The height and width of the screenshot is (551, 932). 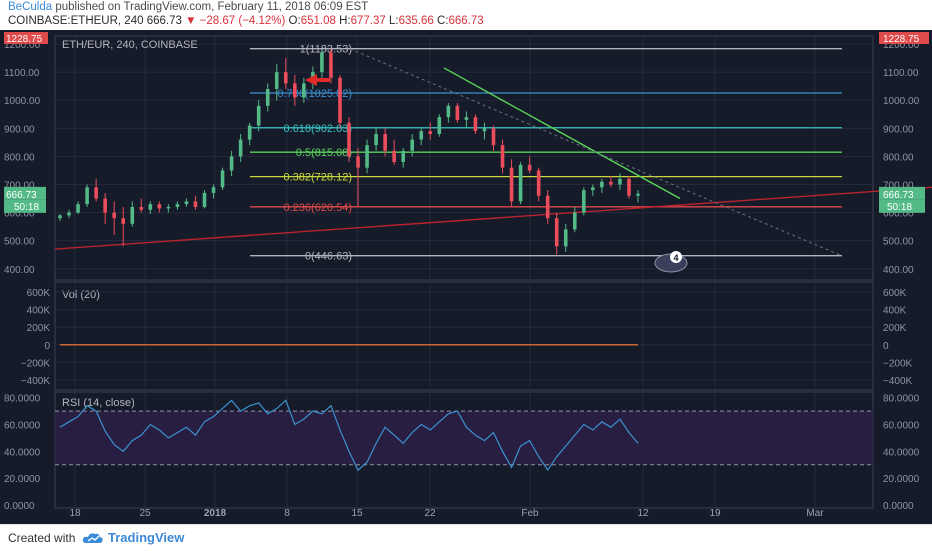 I want to click on countdown-label-right: 50:18, so click(x=899, y=207).